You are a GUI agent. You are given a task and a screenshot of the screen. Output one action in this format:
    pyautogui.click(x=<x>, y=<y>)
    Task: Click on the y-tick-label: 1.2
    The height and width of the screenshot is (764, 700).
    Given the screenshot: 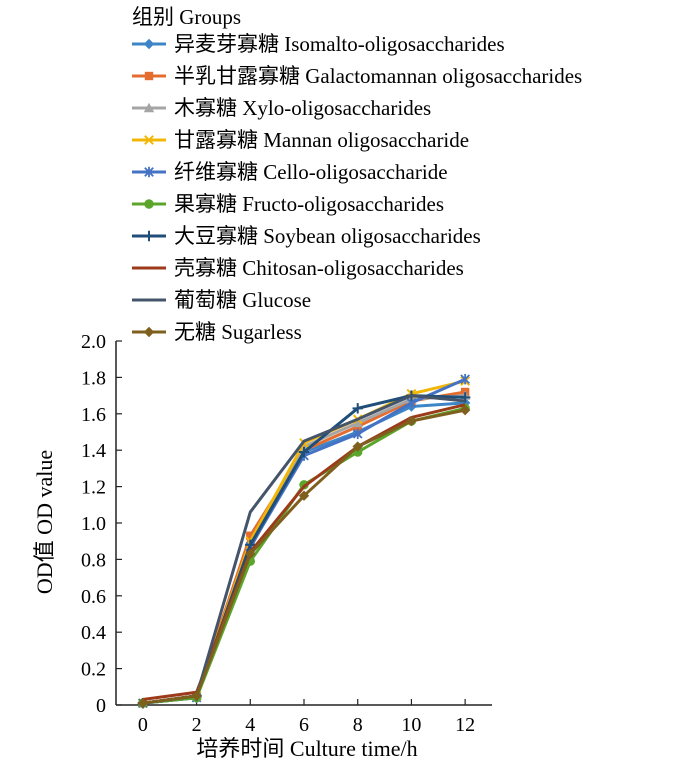 What is the action you would take?
    pyautogui.click(x=93, y=488)
    